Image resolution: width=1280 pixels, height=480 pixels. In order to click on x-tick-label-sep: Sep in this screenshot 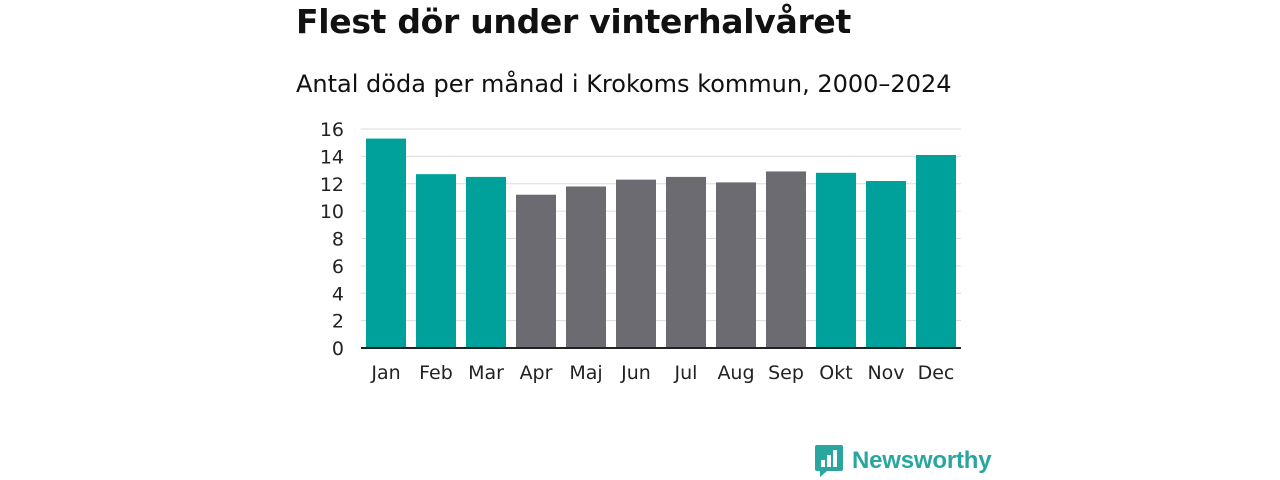, I will do `click(786, 373)`.